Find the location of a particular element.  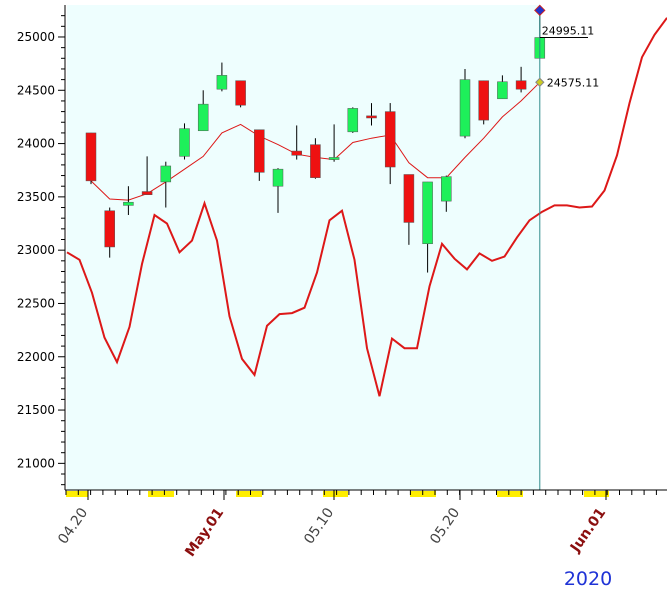

year-label: 2020 is located at coordinates (588, 579).